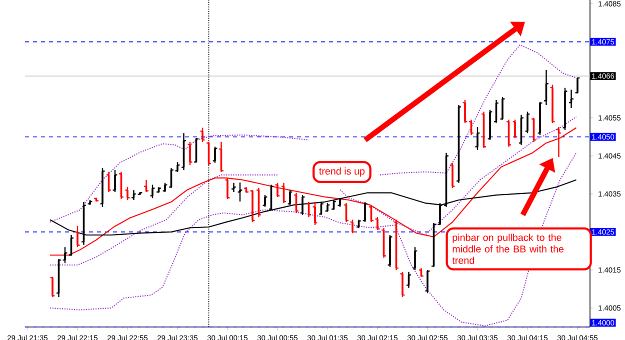 The width and height of the screenshot is (625, 340). Describe the element at coordinates (508, 249) in the screenshot. I see `annotation: pinbar on pullback to the middle of the BB with the trend` at that location.